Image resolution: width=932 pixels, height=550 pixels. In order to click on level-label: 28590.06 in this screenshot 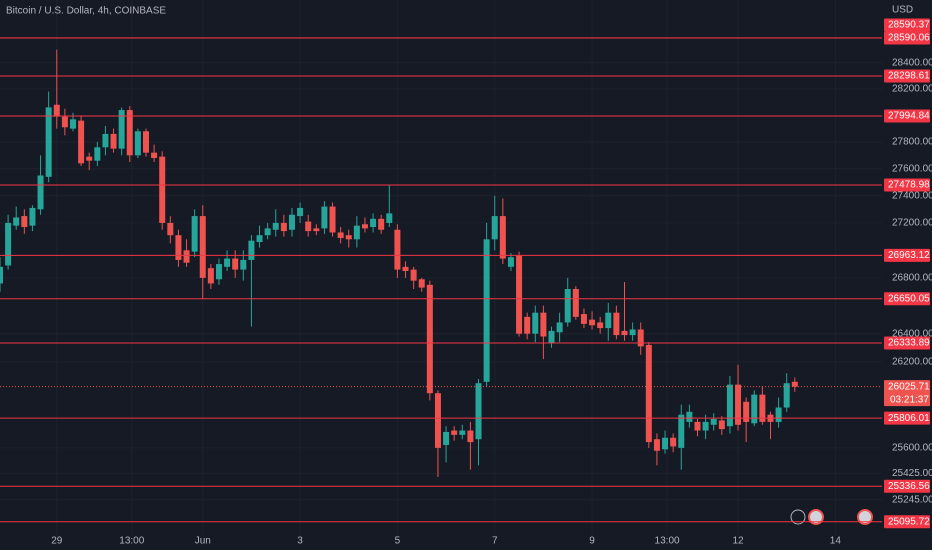, I will do `click(909, 38)`.